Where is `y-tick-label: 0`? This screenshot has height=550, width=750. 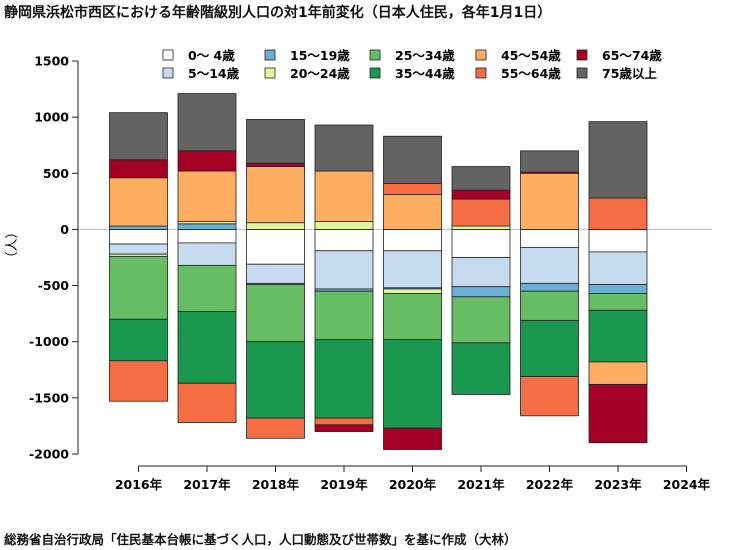 y-tick-label: 0 is located at coordinates (64, 229).